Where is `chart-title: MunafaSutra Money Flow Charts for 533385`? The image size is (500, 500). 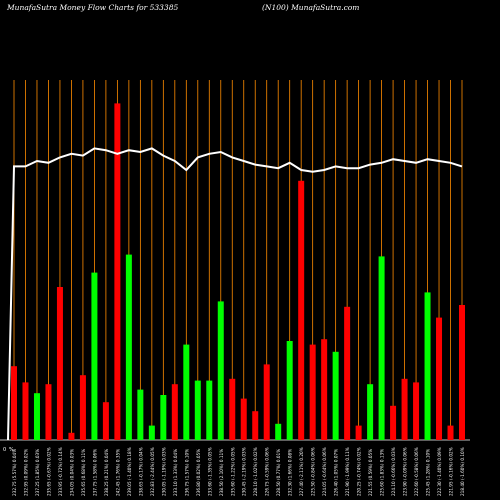 chart-title: MunafaSutra Money Flow Charts for 533385 is located at coordinates (93, 7).